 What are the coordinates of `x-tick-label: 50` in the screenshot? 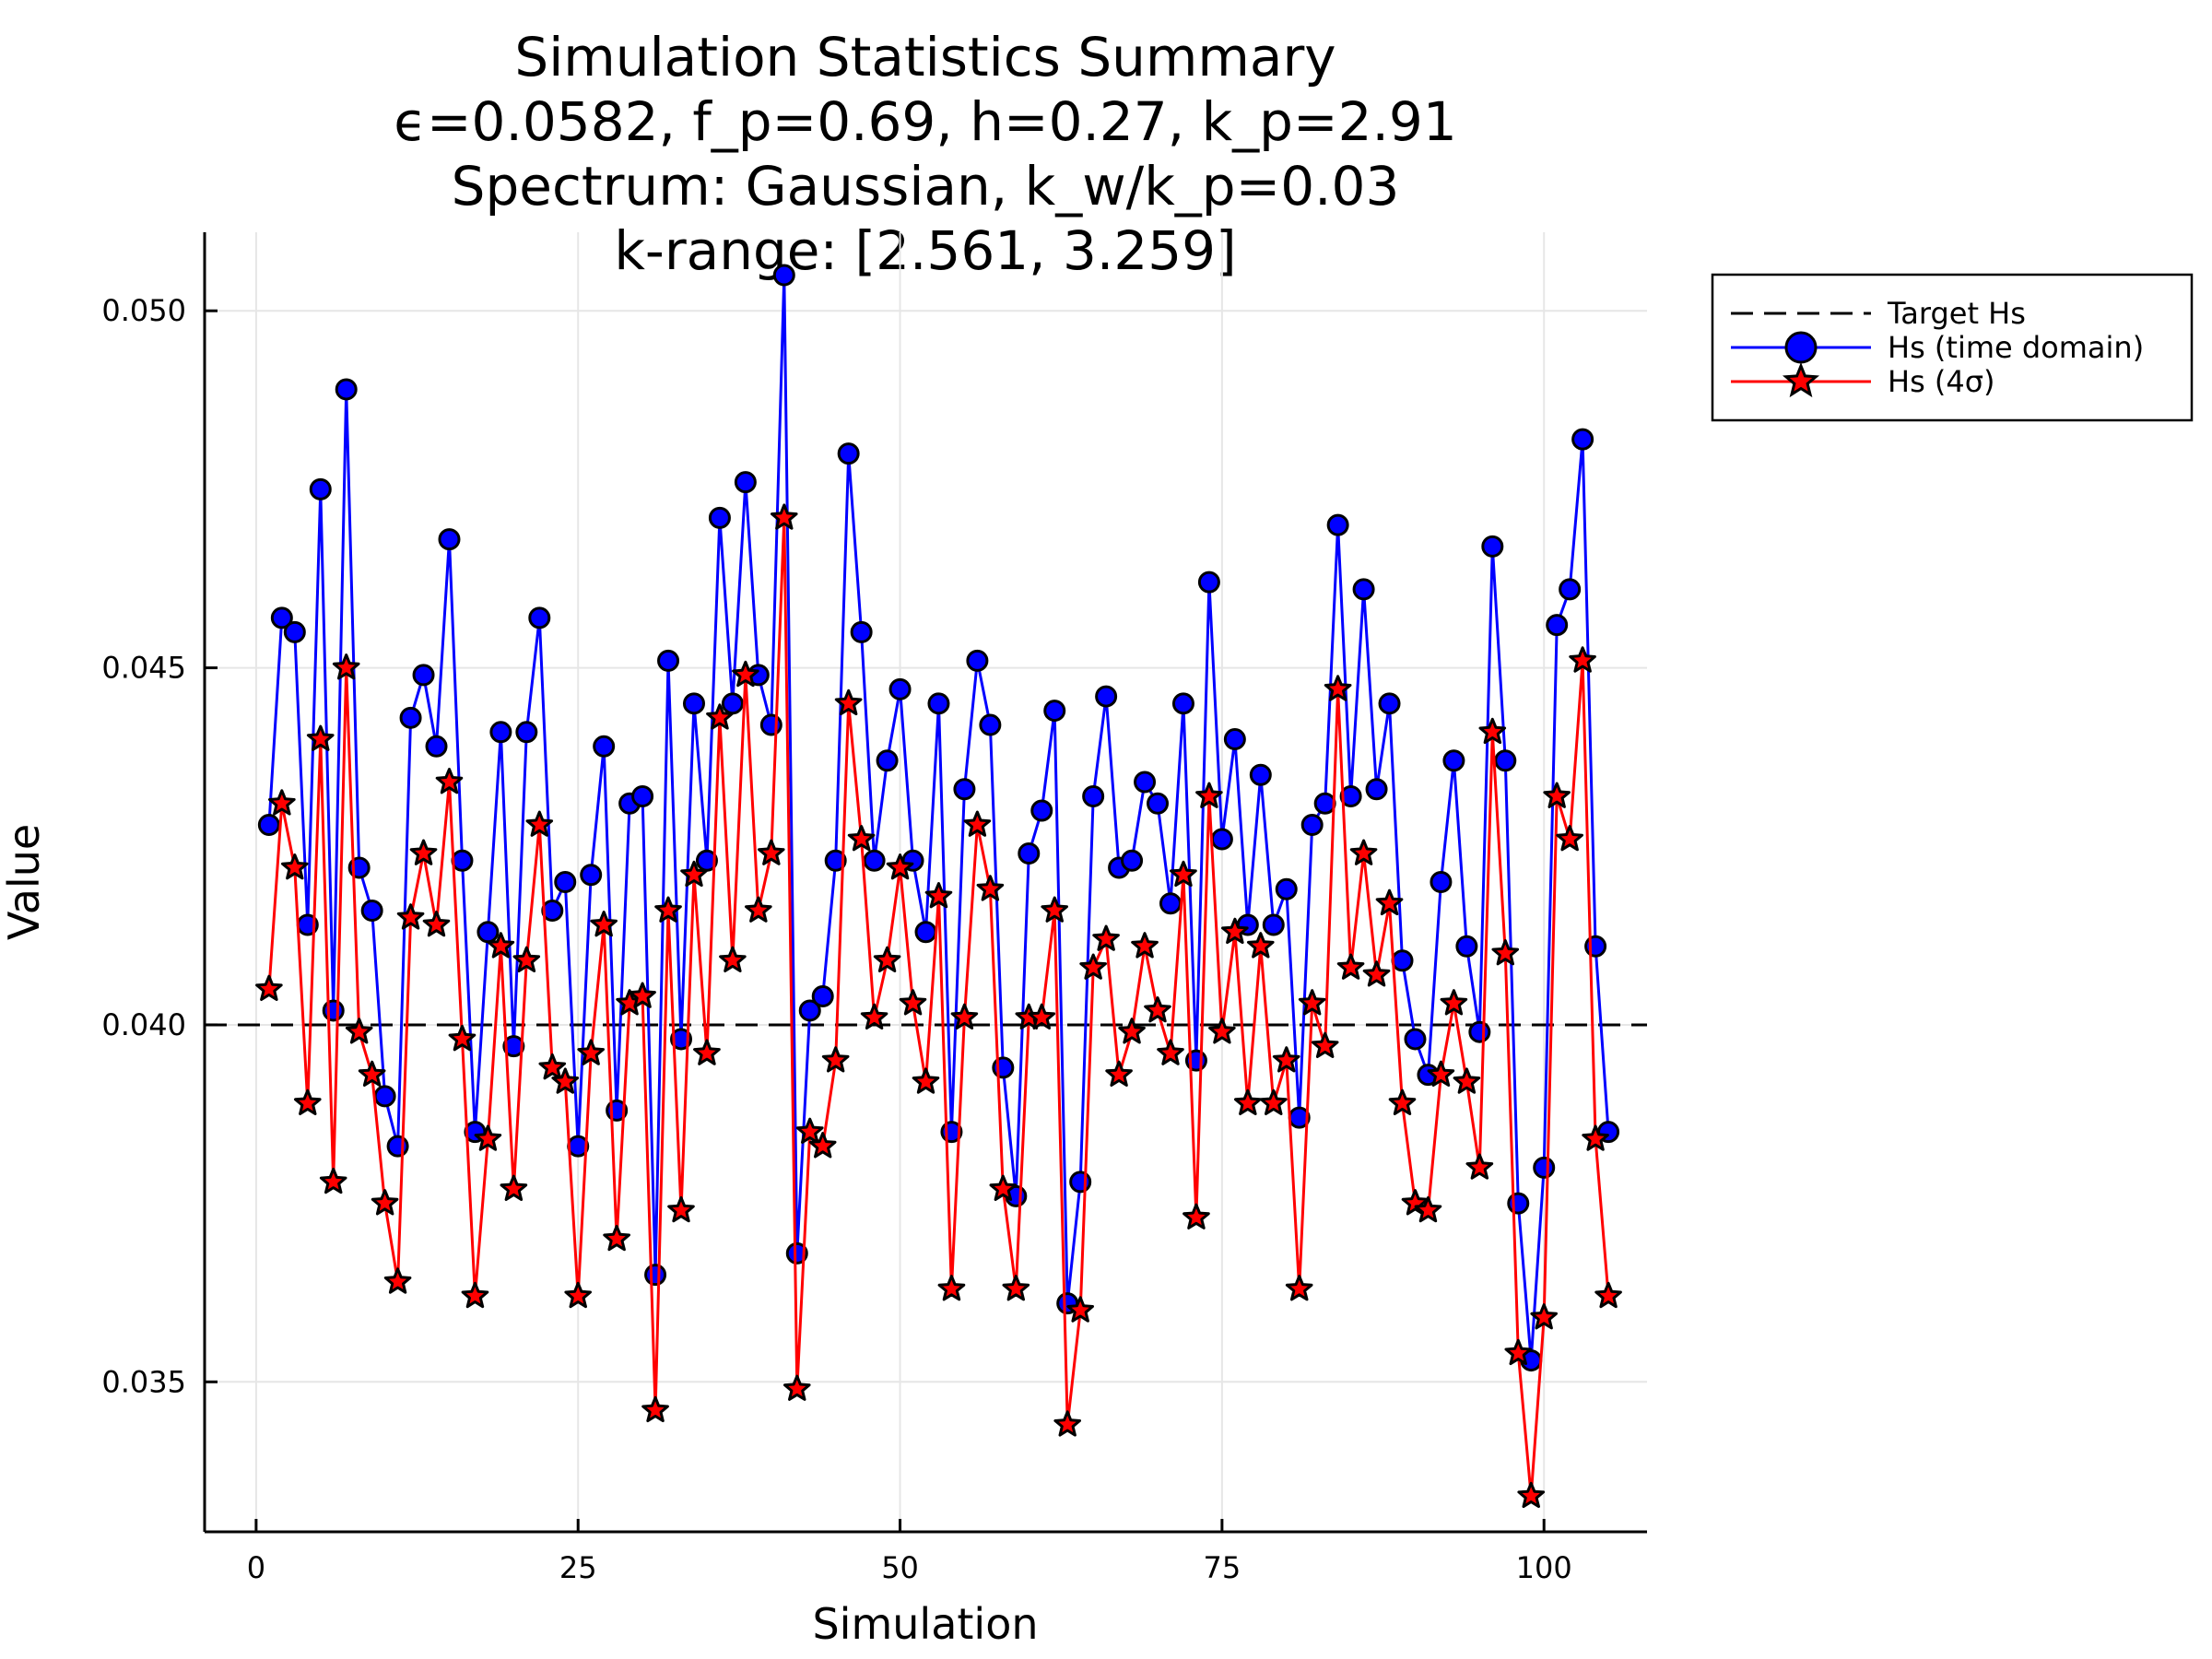 It's located at (900, 1567).